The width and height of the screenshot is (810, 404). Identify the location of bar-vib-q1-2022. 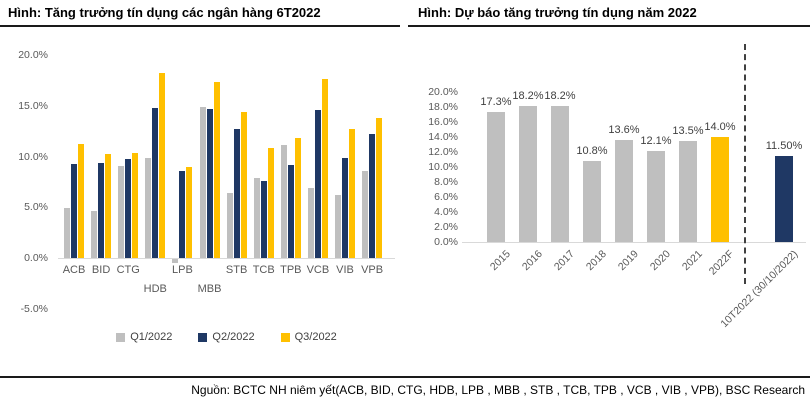
(338, 226).